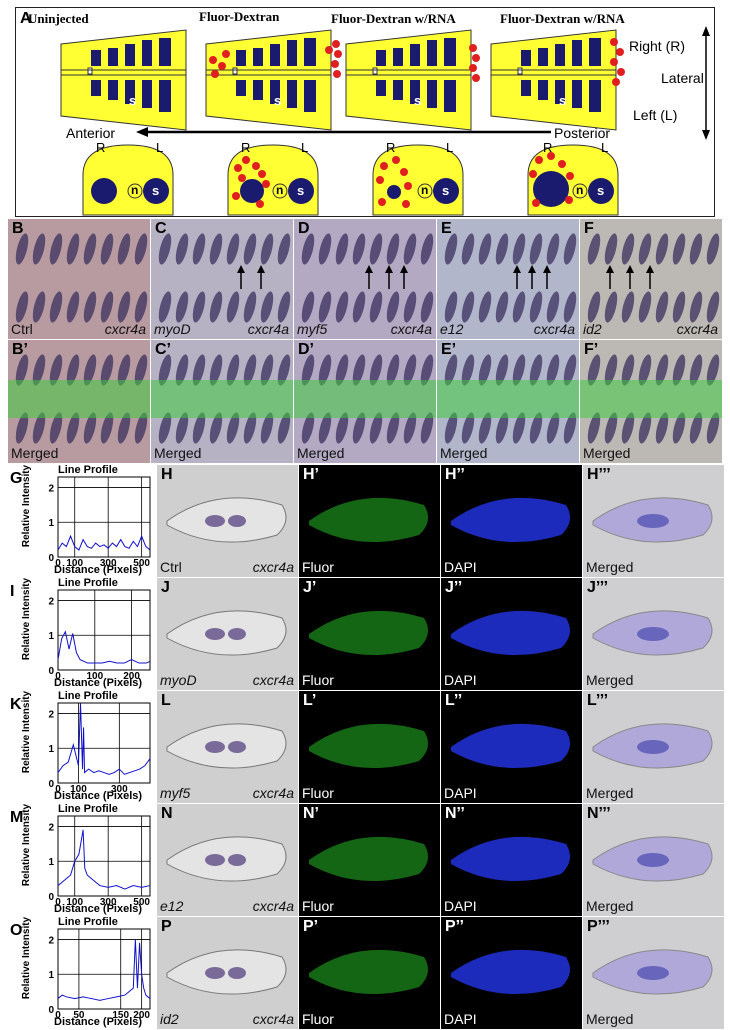 The image size is (730, 1030). I want to click on dapi-section-image: L’’ DAPI, so click(511, 747).